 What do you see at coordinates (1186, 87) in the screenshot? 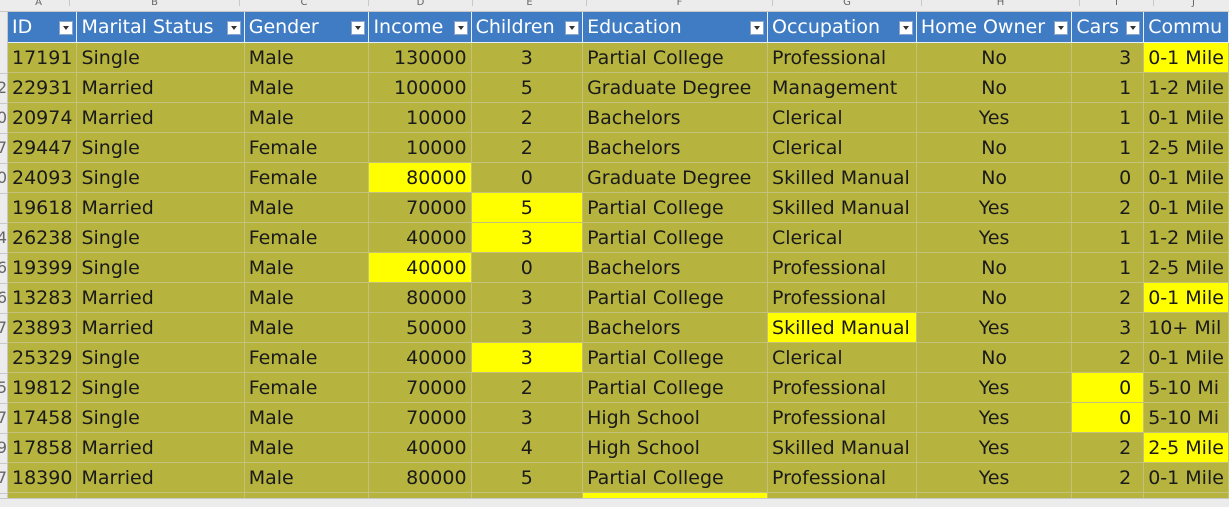
I see `cell-commute: 1-2 Mile` at bounding box center [1186, 87].